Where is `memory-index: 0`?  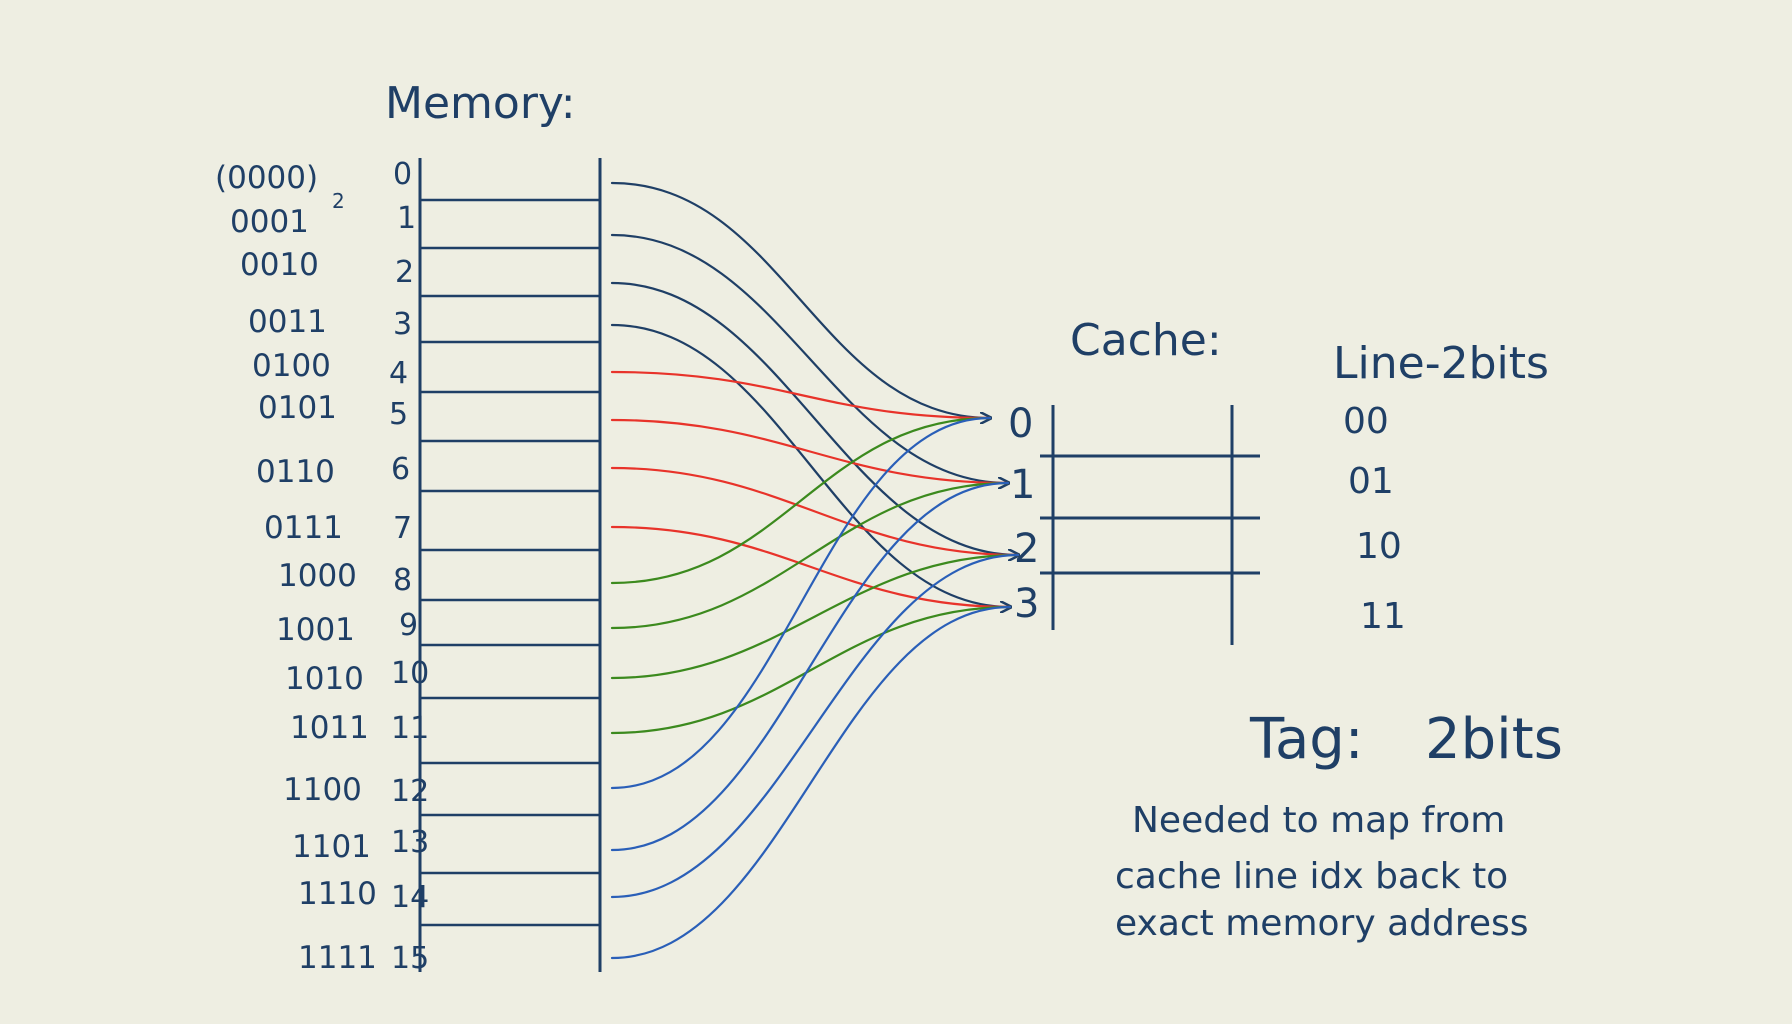
memory-index: 0 is located at coordinates (402, 174).